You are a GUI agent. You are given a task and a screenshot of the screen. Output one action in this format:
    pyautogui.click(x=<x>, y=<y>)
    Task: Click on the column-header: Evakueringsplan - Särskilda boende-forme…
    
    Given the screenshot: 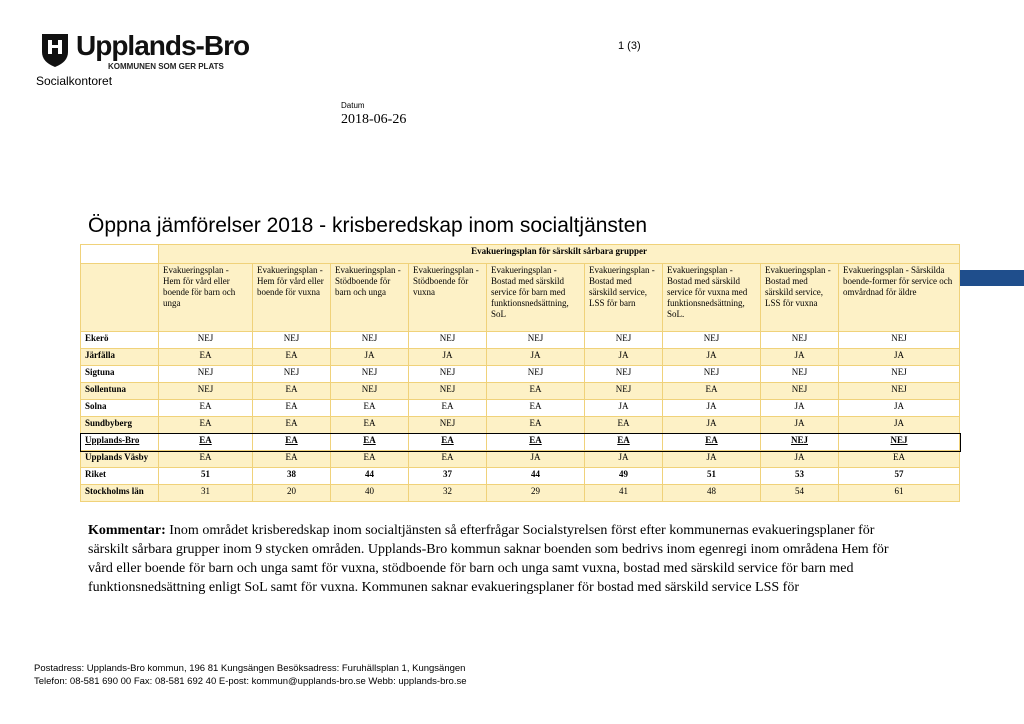 What is the action you would take?
    pyautogui.click(x=899, y=297)
    